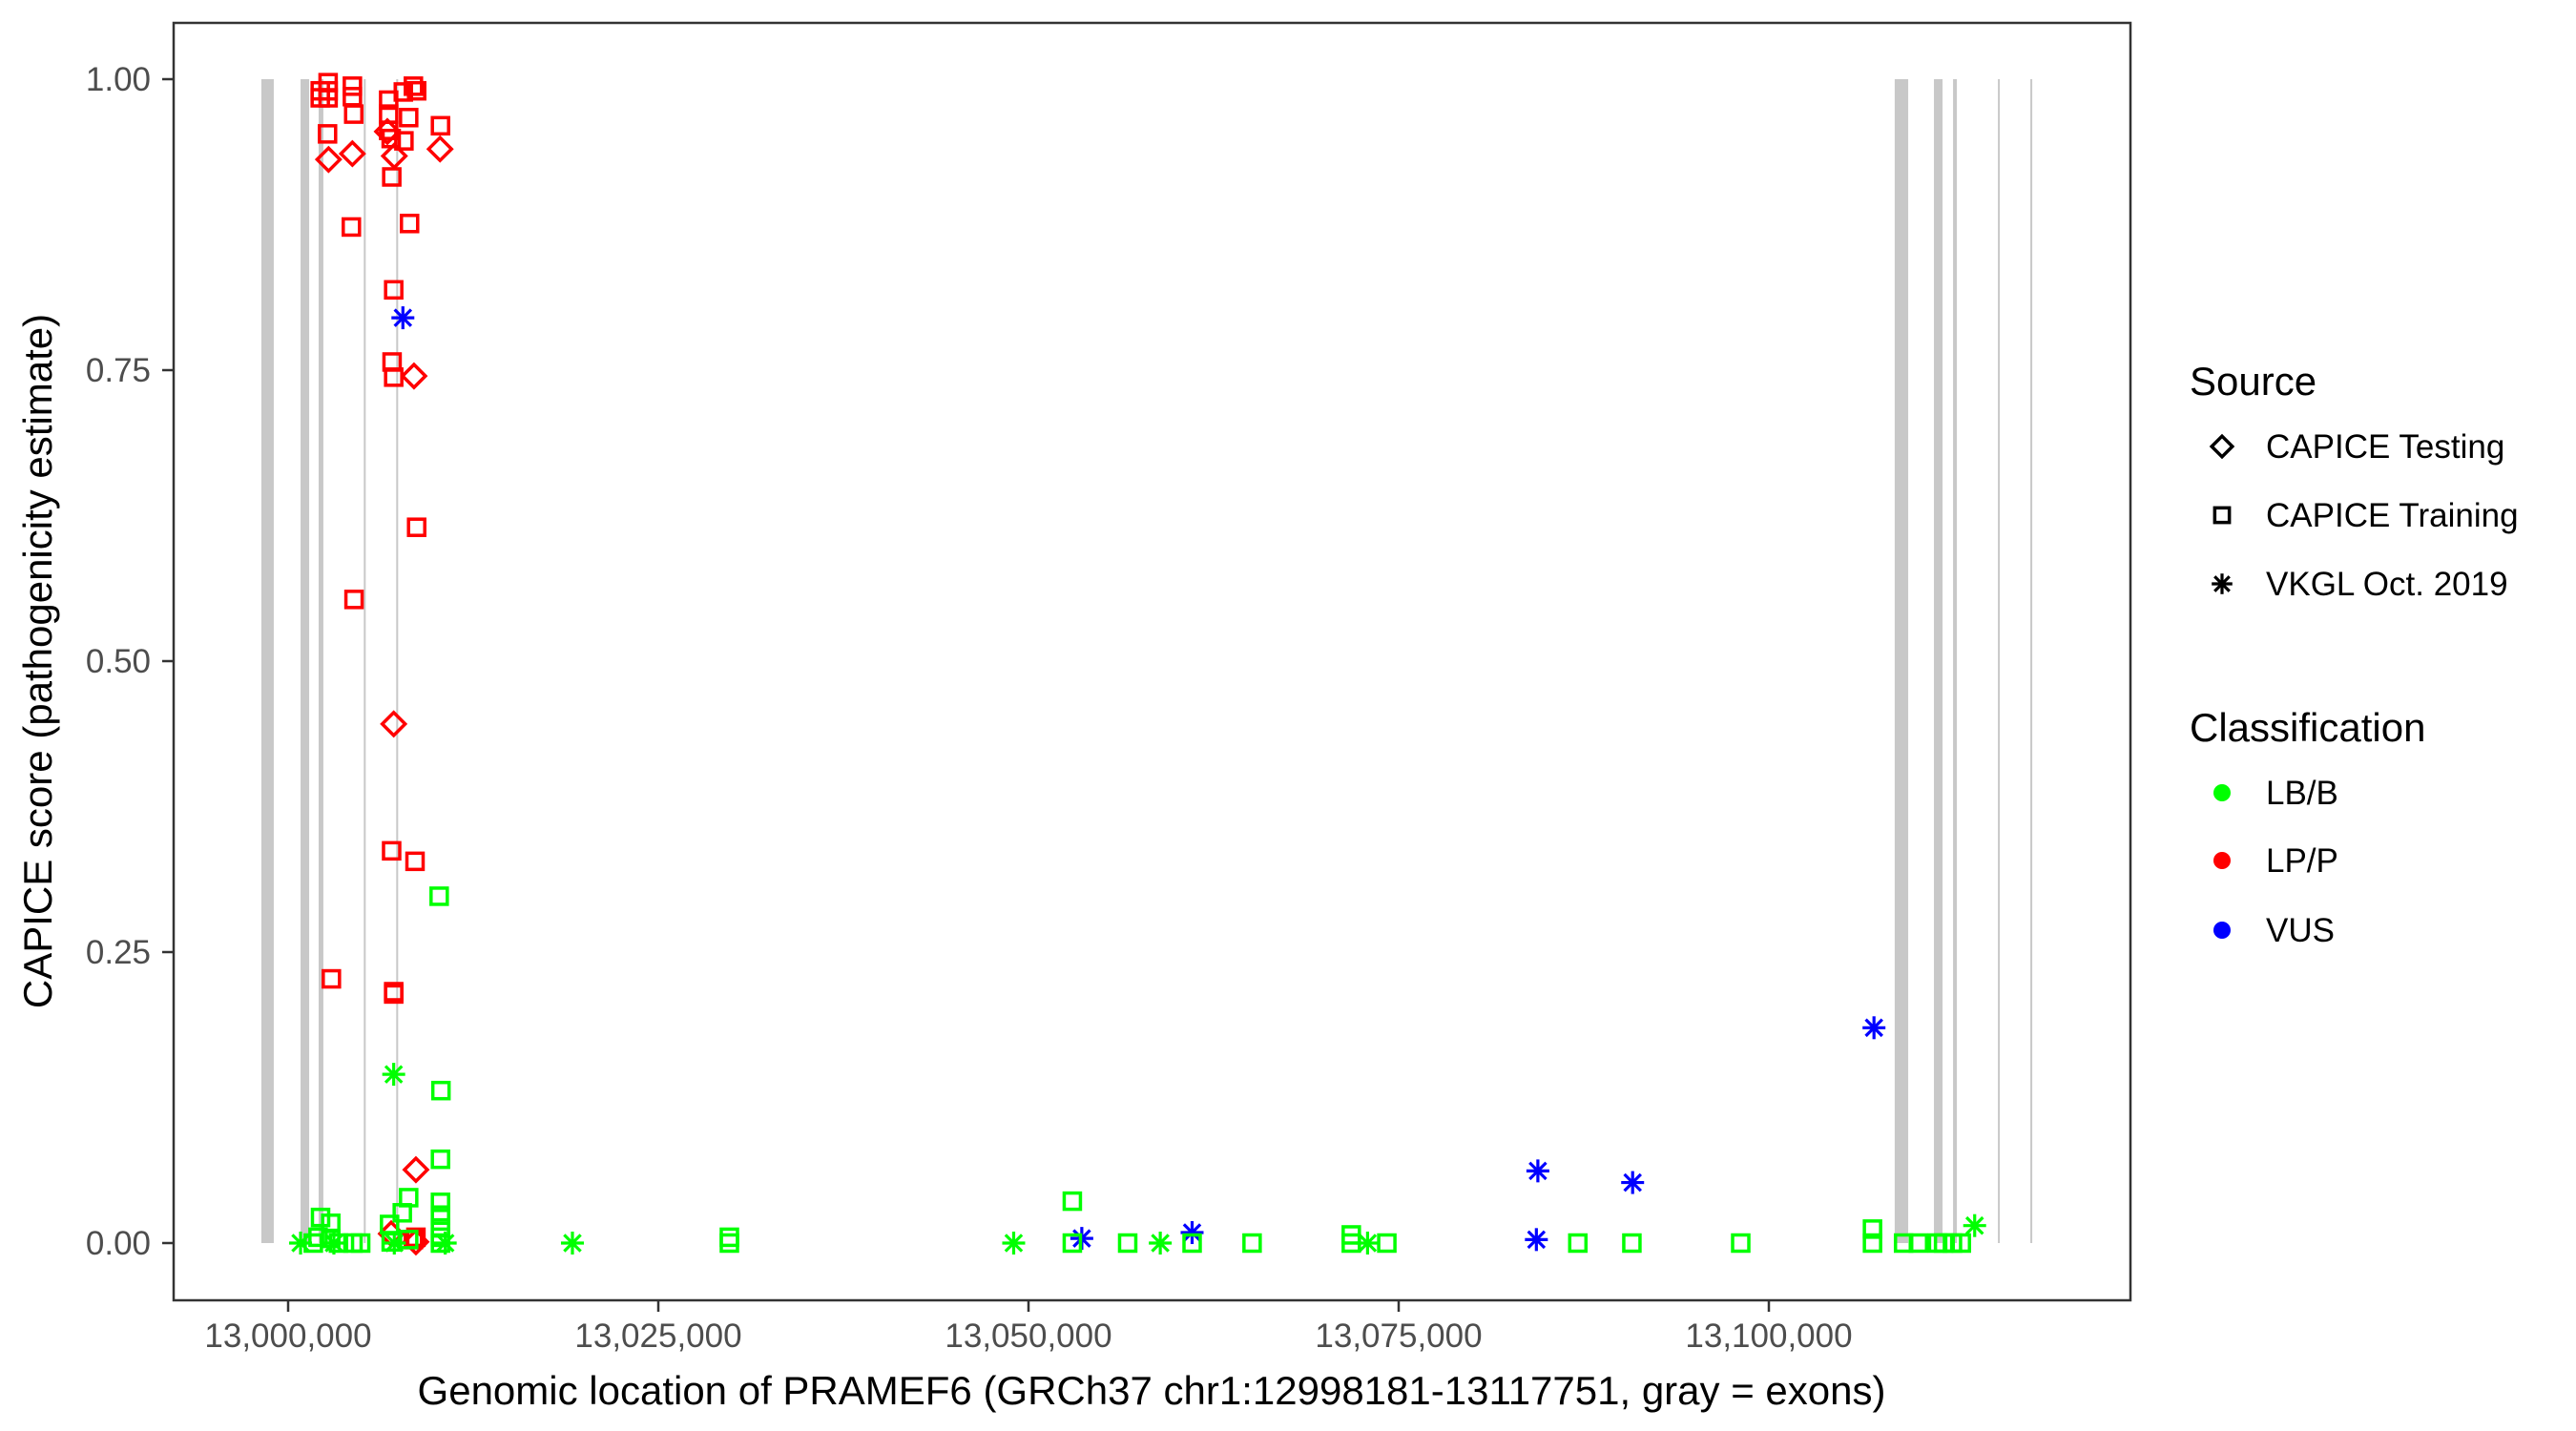  I want to click on legend-source-title: Source, so click(2253, 381).